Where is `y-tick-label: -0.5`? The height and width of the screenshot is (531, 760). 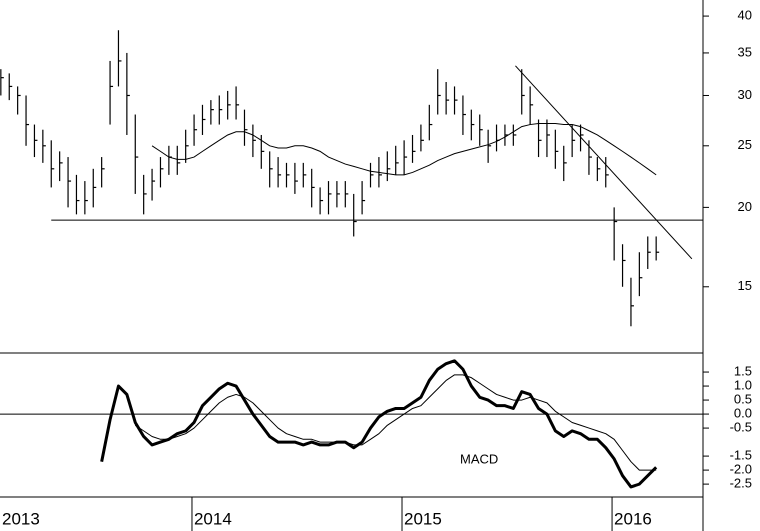 y-tick-label: -0.5 is located at coordinates (741, 427).